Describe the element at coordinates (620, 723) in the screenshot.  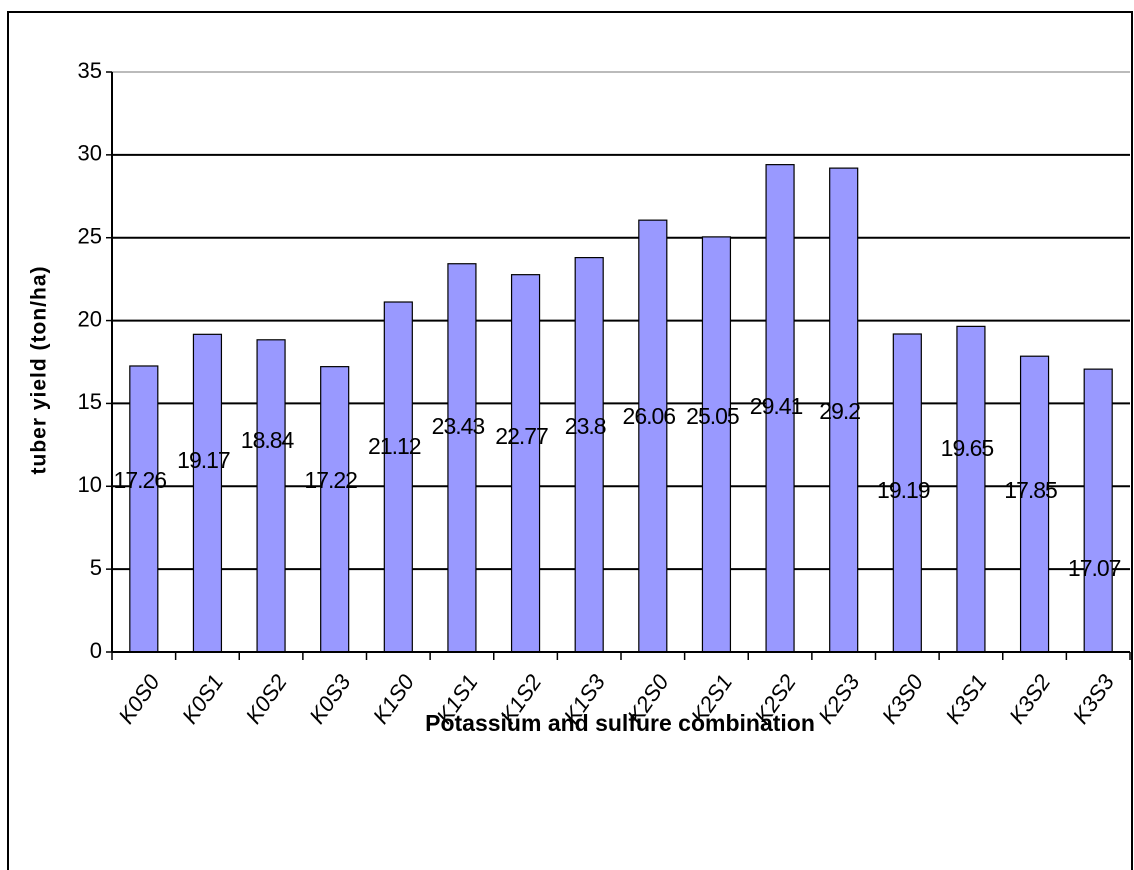
I see `x-axis-label: Potassium and sulfure combination` at that location.